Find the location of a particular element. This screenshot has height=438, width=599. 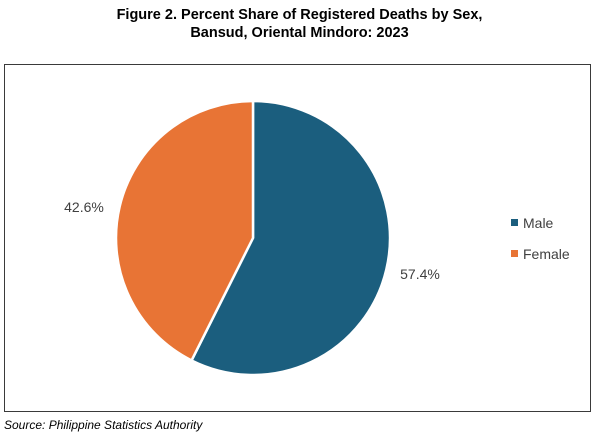

legend-swatch-male is located at coordinates (514, 222).